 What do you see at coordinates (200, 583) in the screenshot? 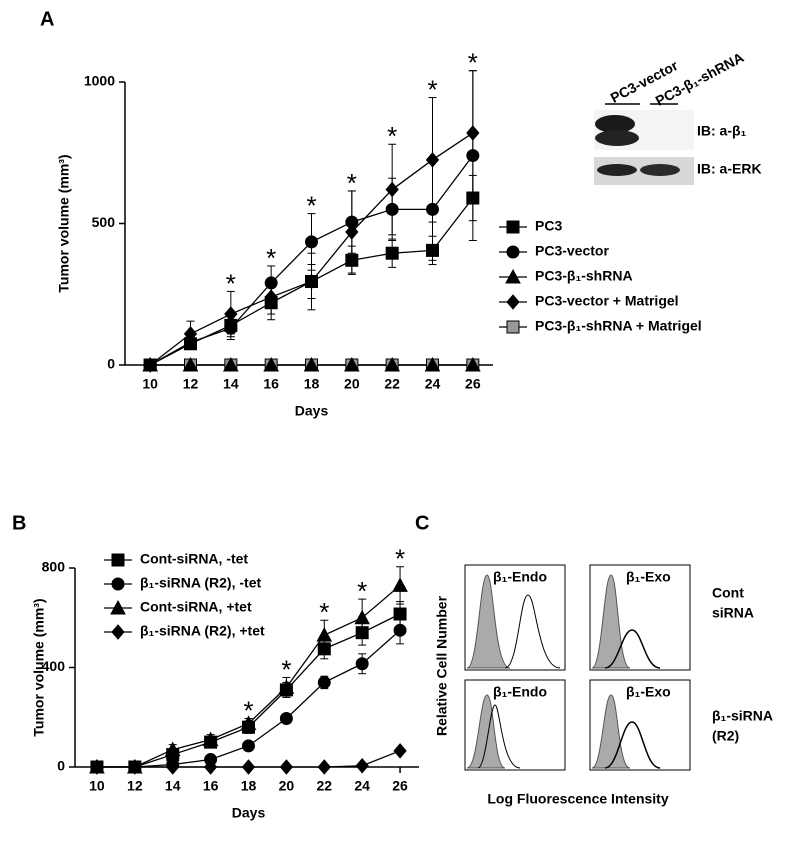
I see `legend-label: β₁-siRNA (R2), -tet` at bounding box center [200, 583].